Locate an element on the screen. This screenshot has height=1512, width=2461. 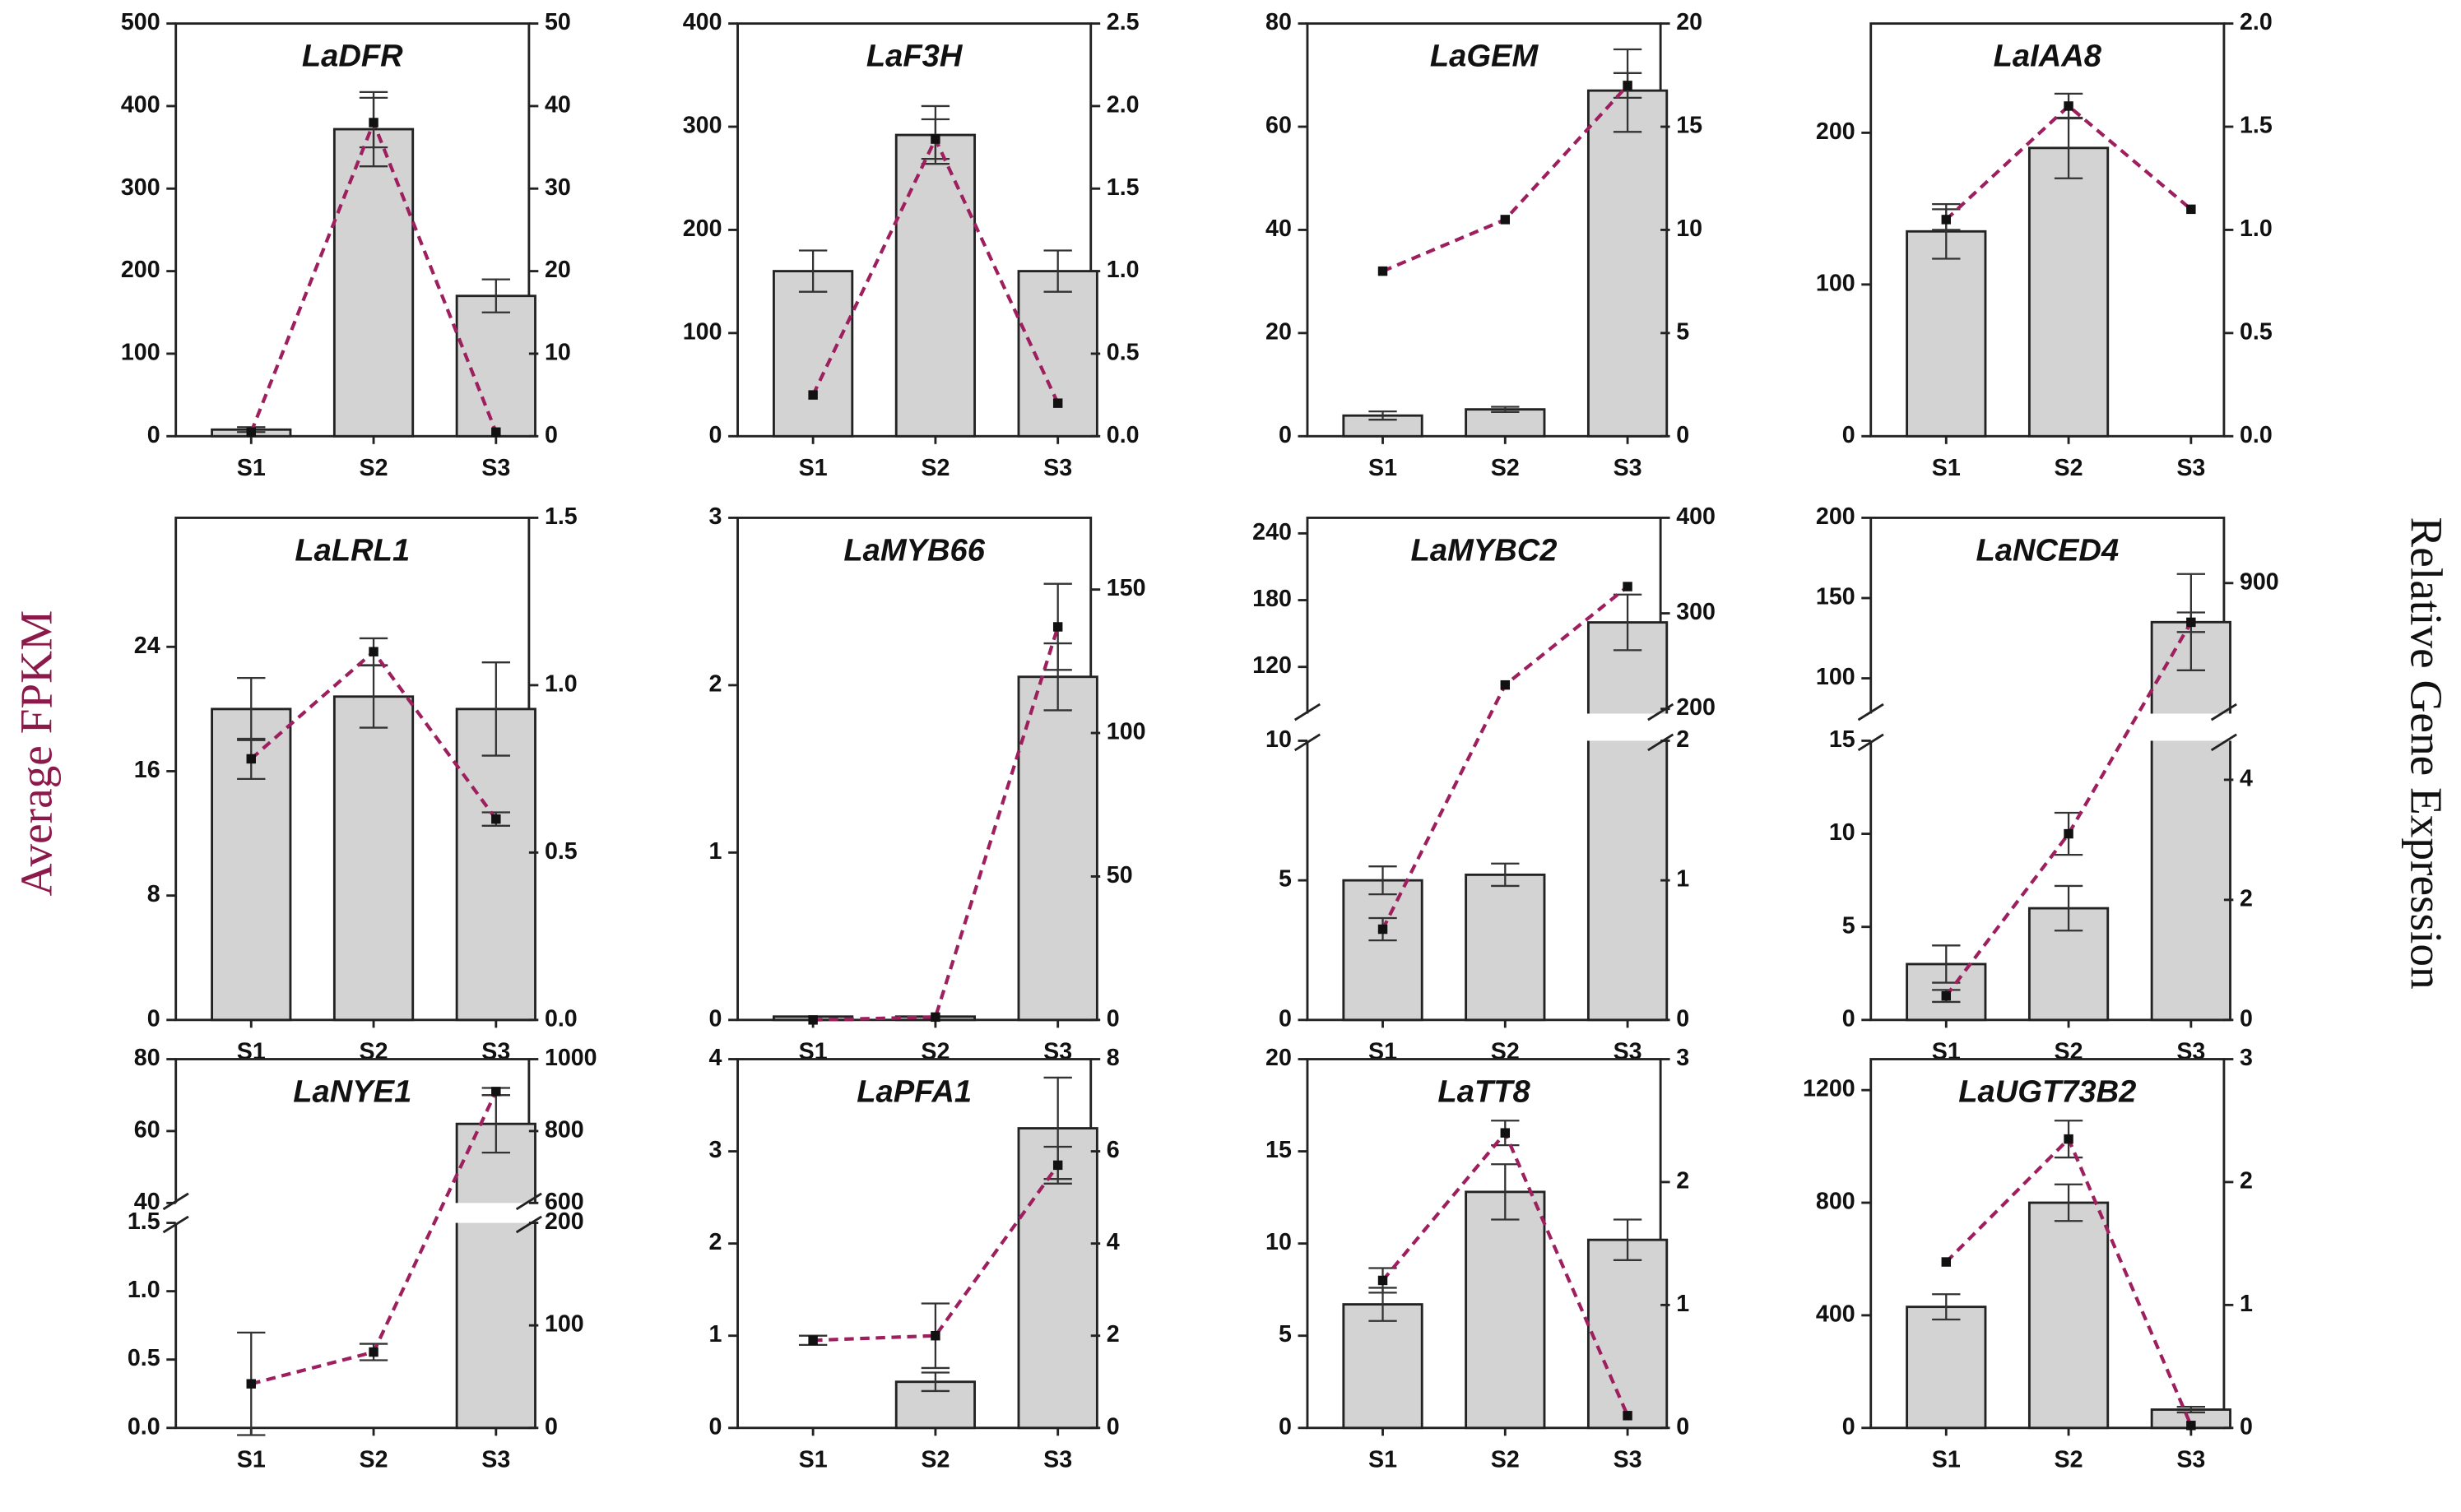
y-tick-label: 500 is located at coordinates (140, 22).